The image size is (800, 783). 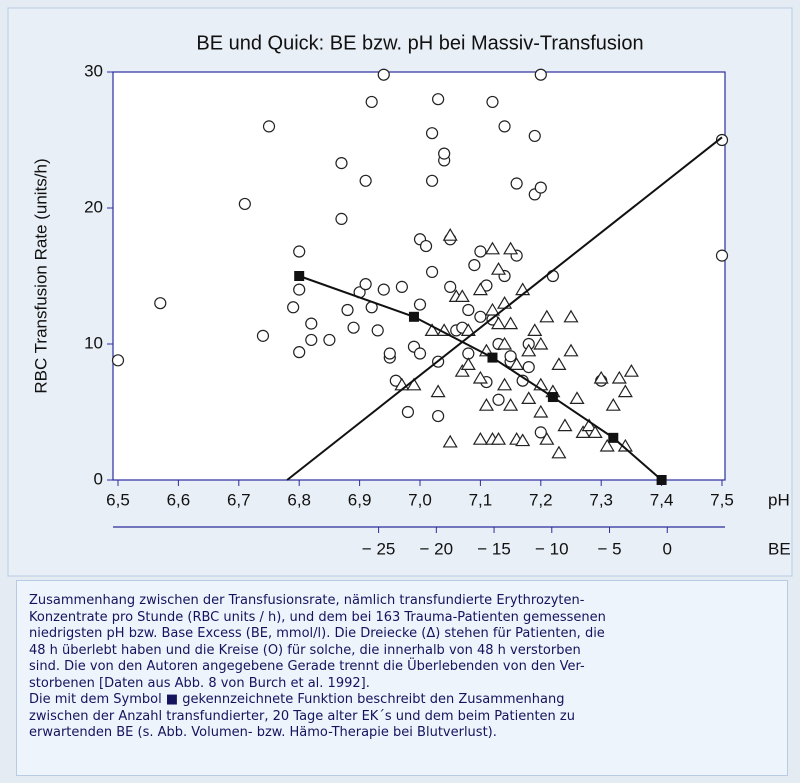 What do you see at coordinates (93, 342) in the screenshot?
I see `y-tick-label: 10` at bounding box center [93, 342].